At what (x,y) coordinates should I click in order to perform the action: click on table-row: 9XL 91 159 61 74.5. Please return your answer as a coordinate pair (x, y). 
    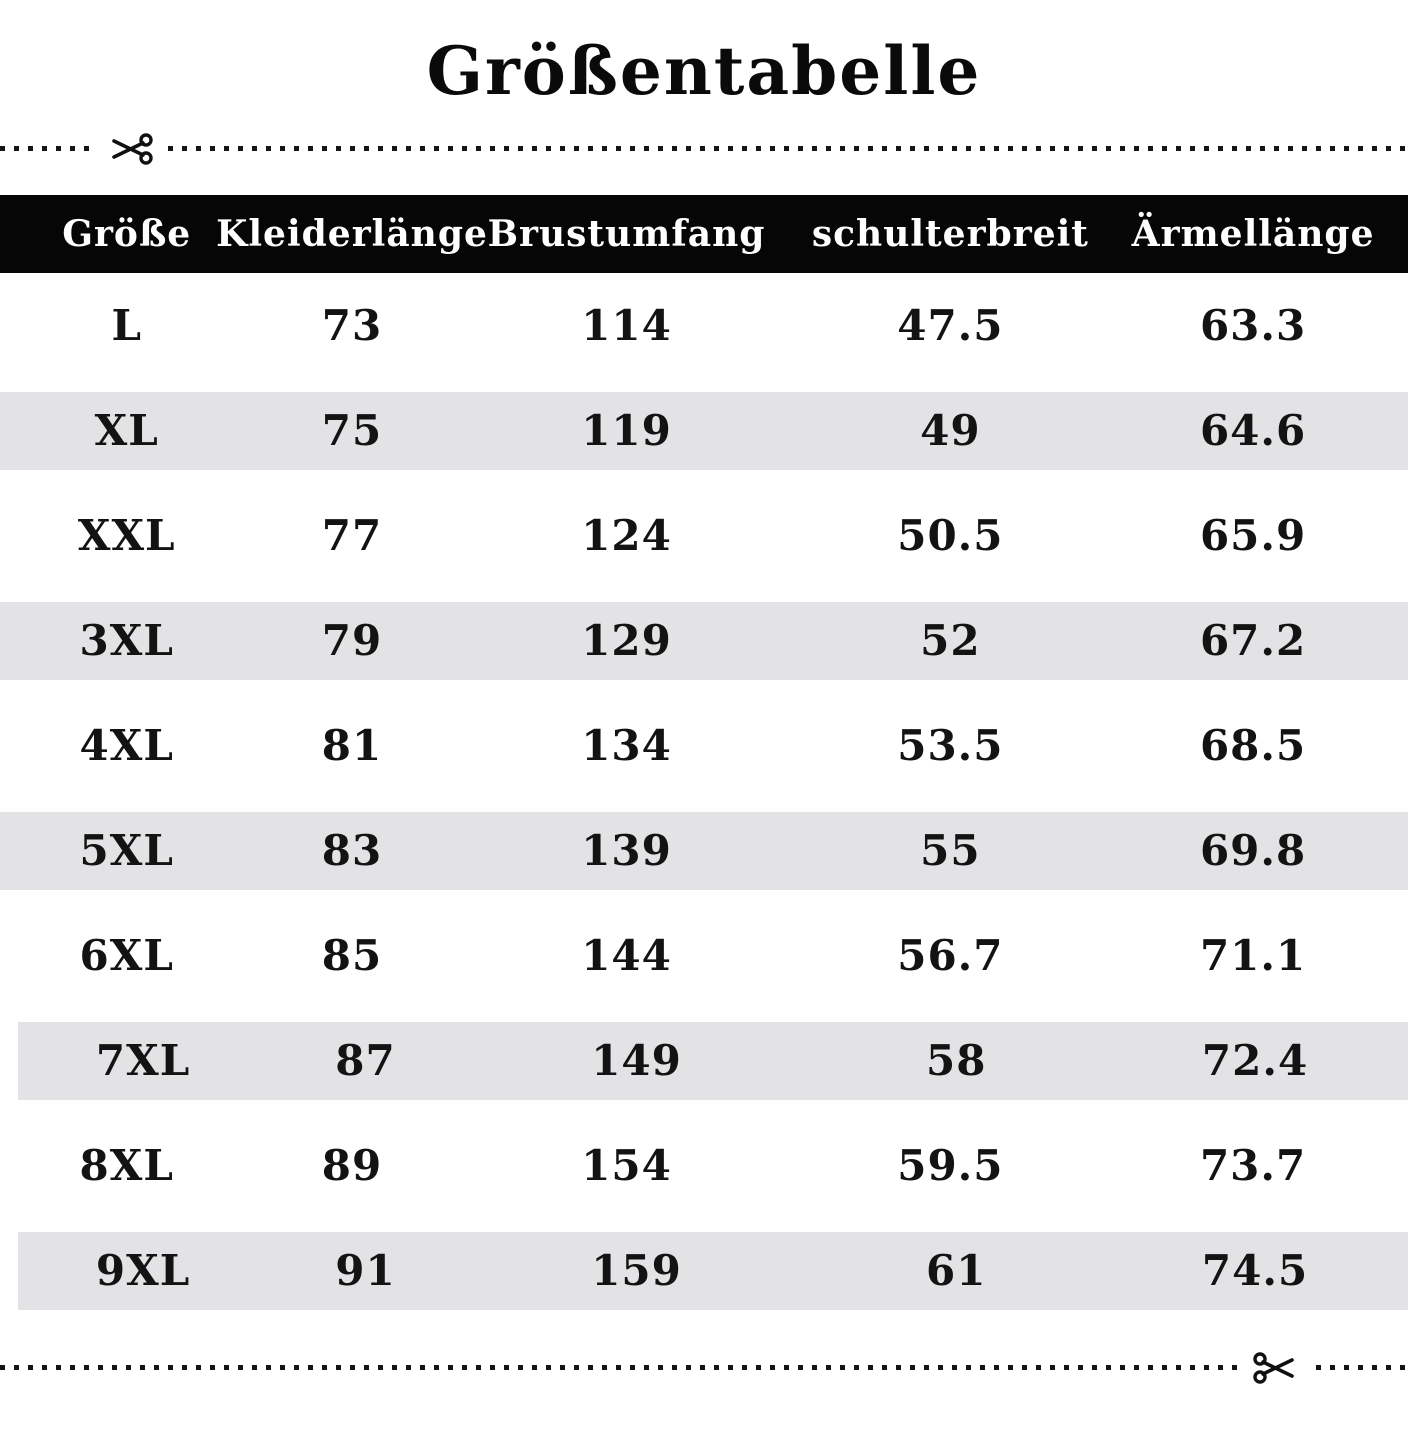
    Looking at the image, I should click on (704, 1270).